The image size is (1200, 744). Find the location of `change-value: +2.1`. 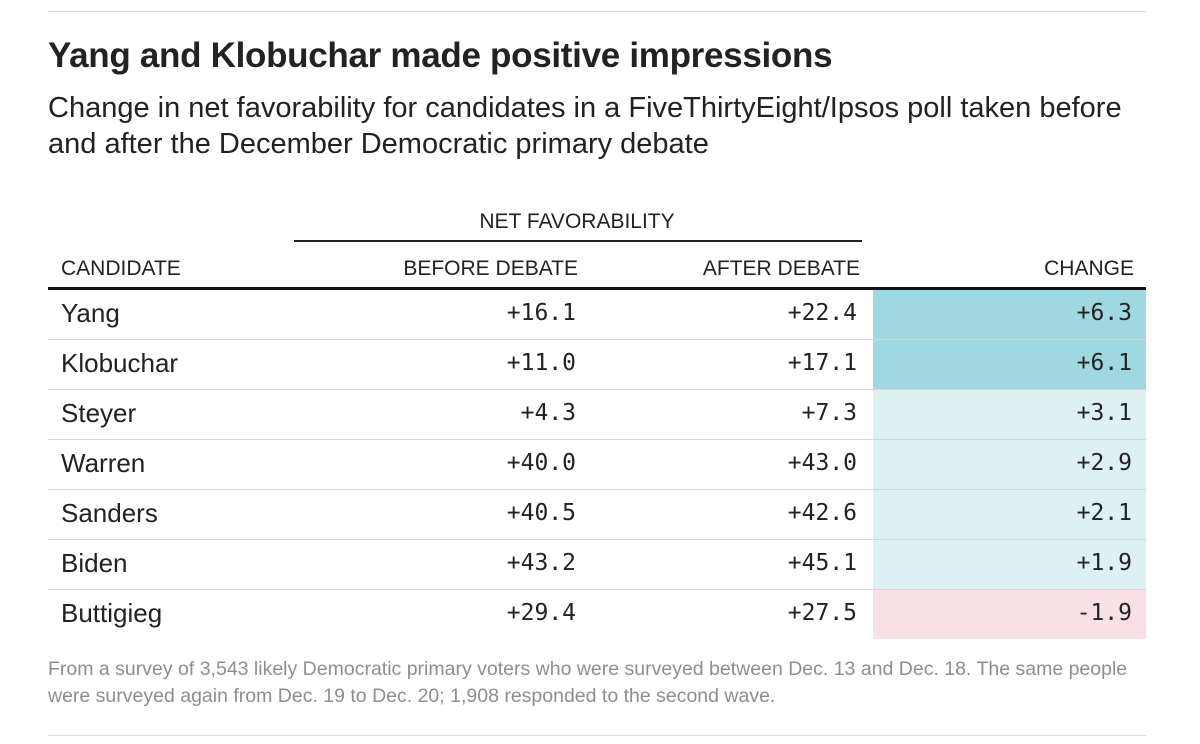

change-value: +2.1 is located at coordinates (1009, 514).